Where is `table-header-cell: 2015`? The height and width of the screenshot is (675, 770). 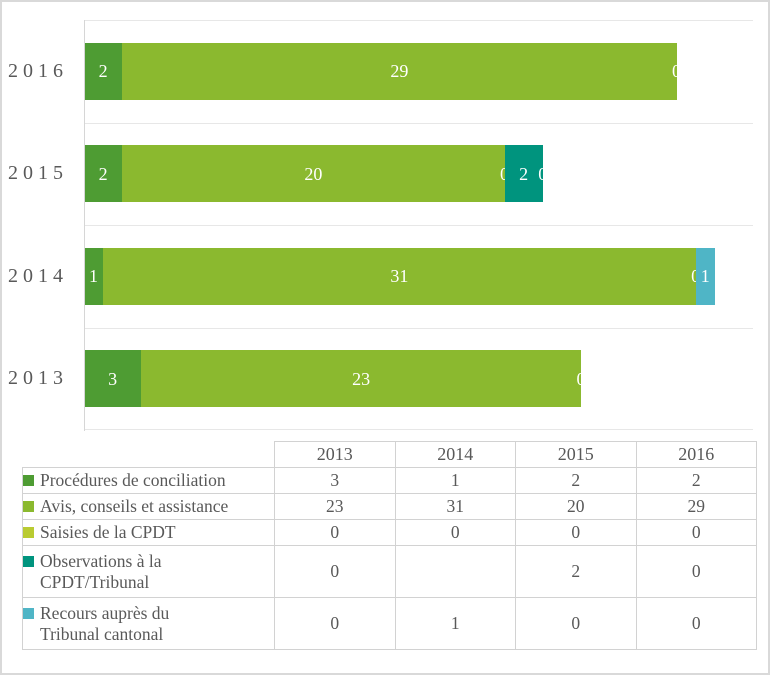 table-header-cell: 2015 is located at coordinates (576, 454).